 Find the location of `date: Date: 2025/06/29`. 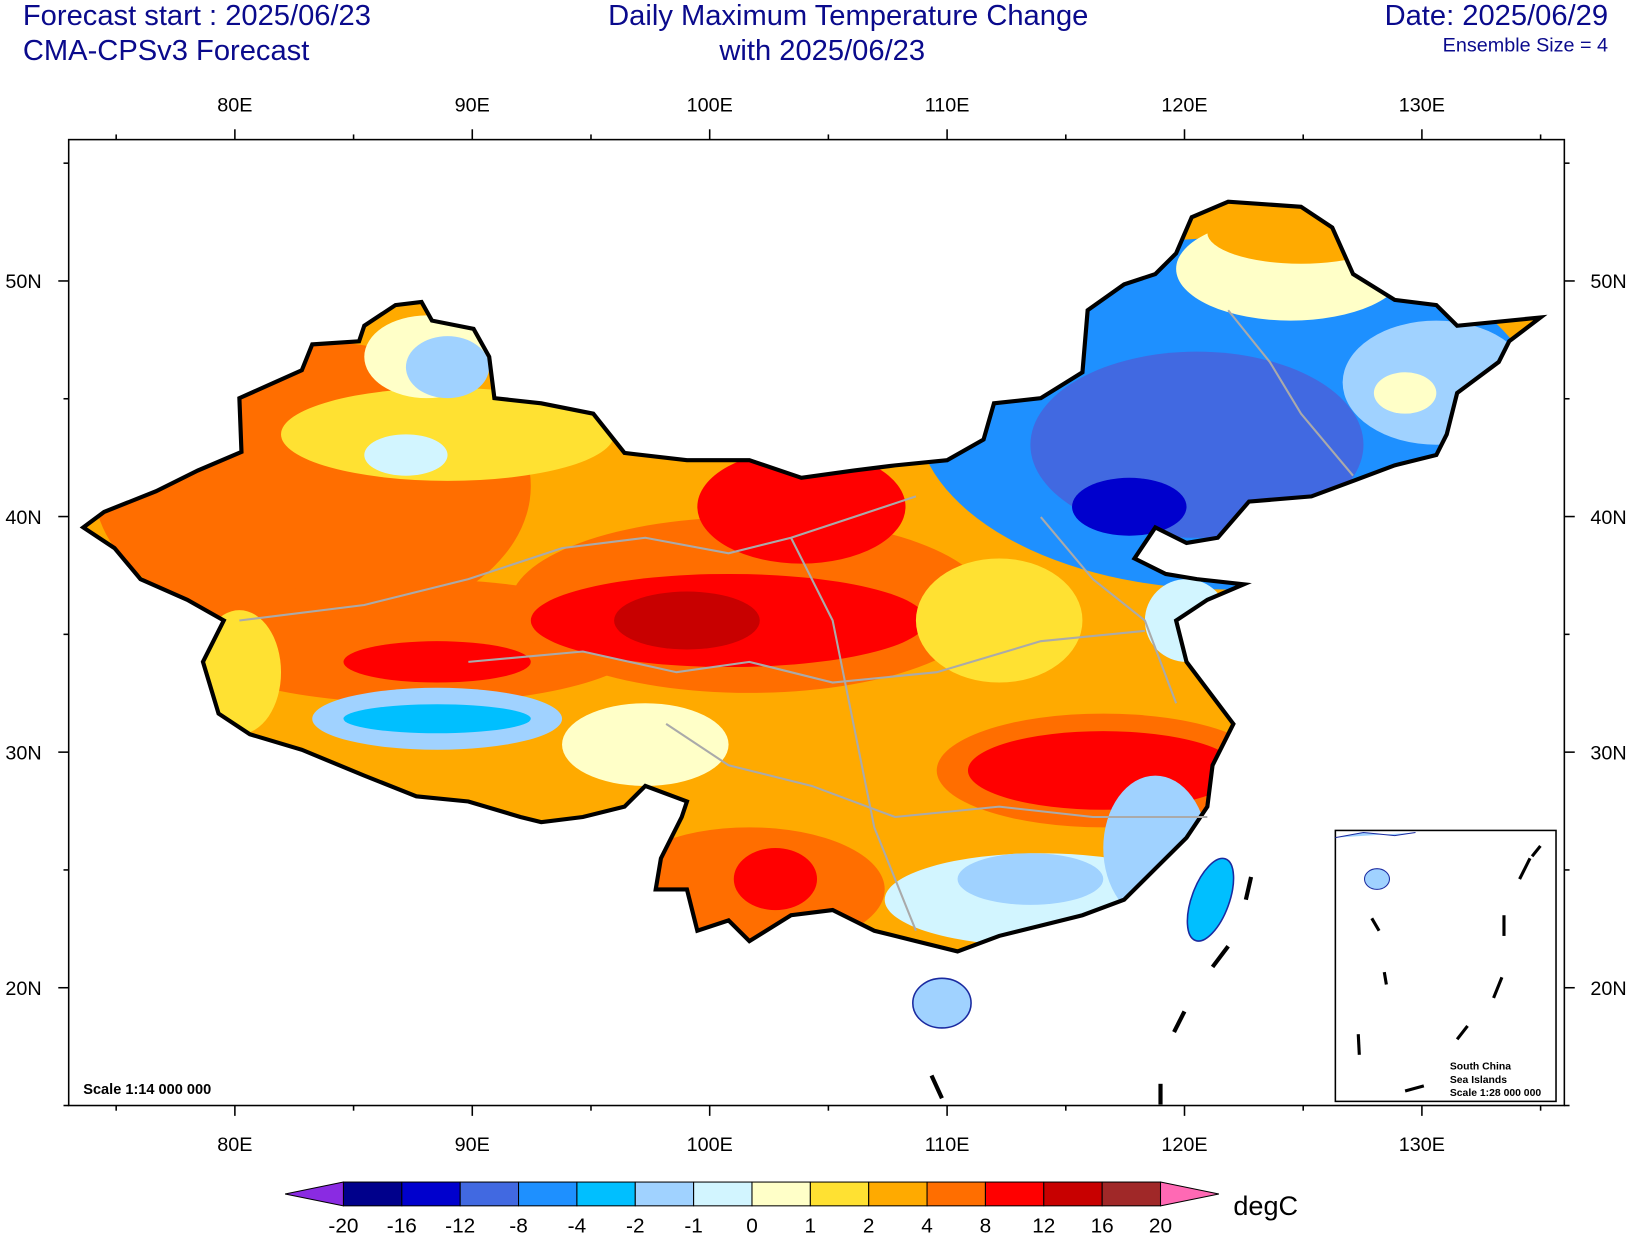

date: Date: 2025/06/29 is located at coordinates (1496, 16).